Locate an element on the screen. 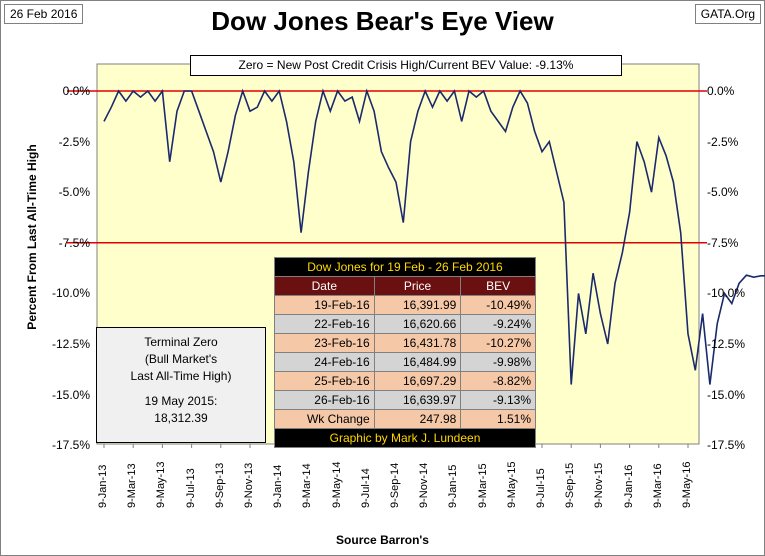  x-tick-label: 9-Nov-15 is located at coordinates (599, 485).